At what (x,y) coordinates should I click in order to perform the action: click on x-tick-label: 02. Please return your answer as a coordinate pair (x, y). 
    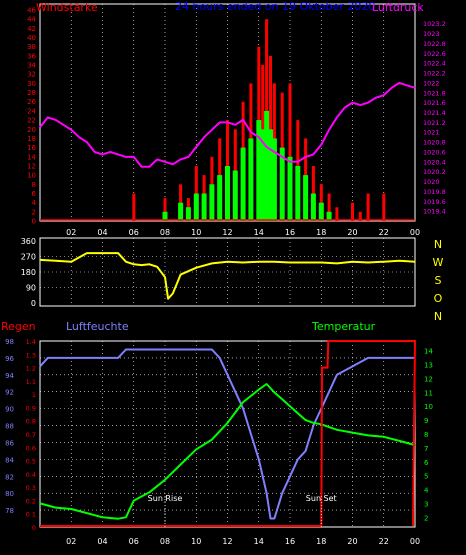
    Looking at the image, I should click on (71, 232).